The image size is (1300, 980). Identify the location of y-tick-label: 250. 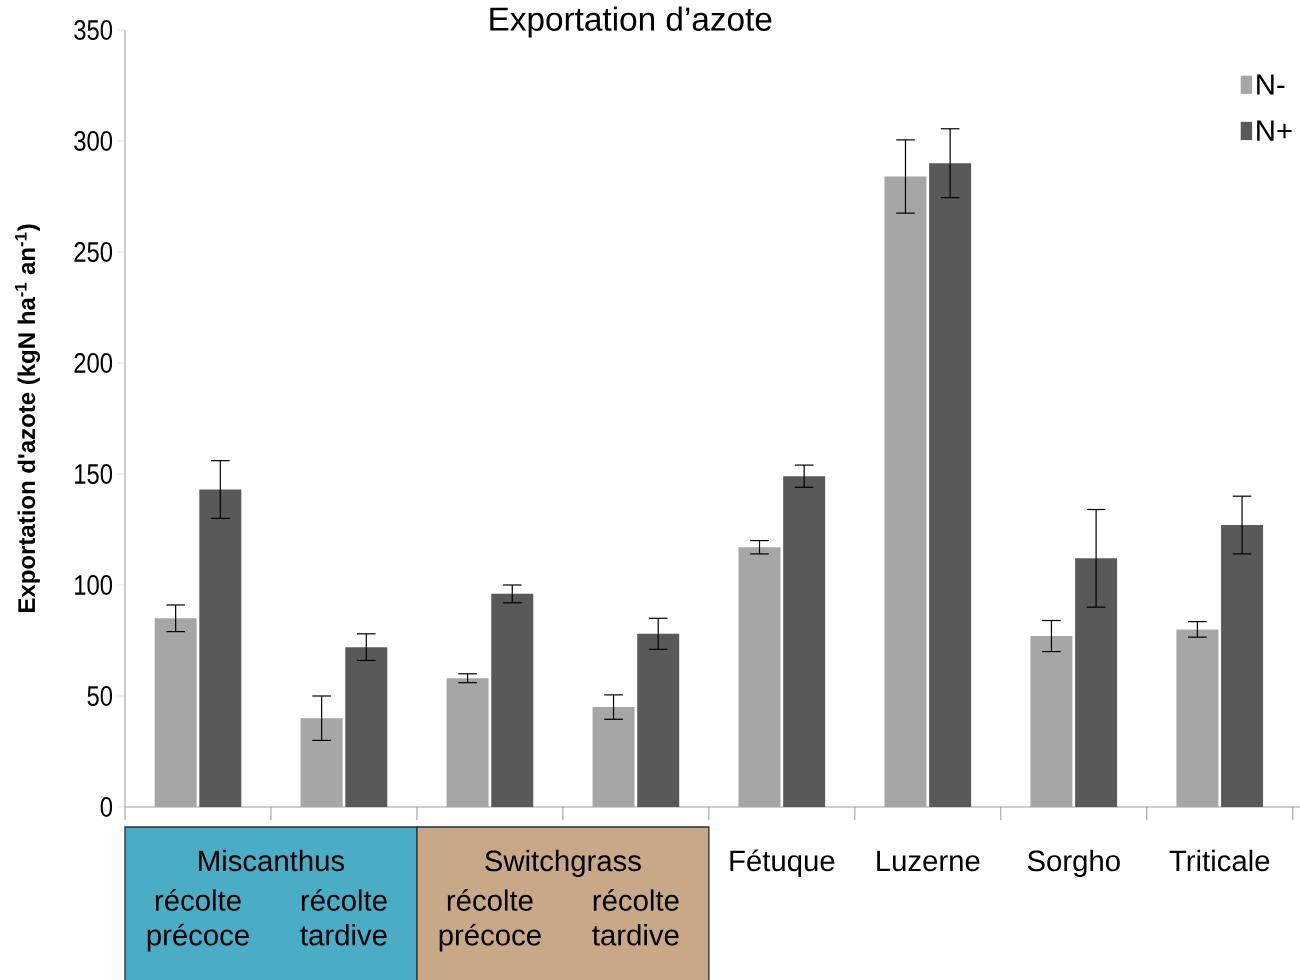
(93, 252).